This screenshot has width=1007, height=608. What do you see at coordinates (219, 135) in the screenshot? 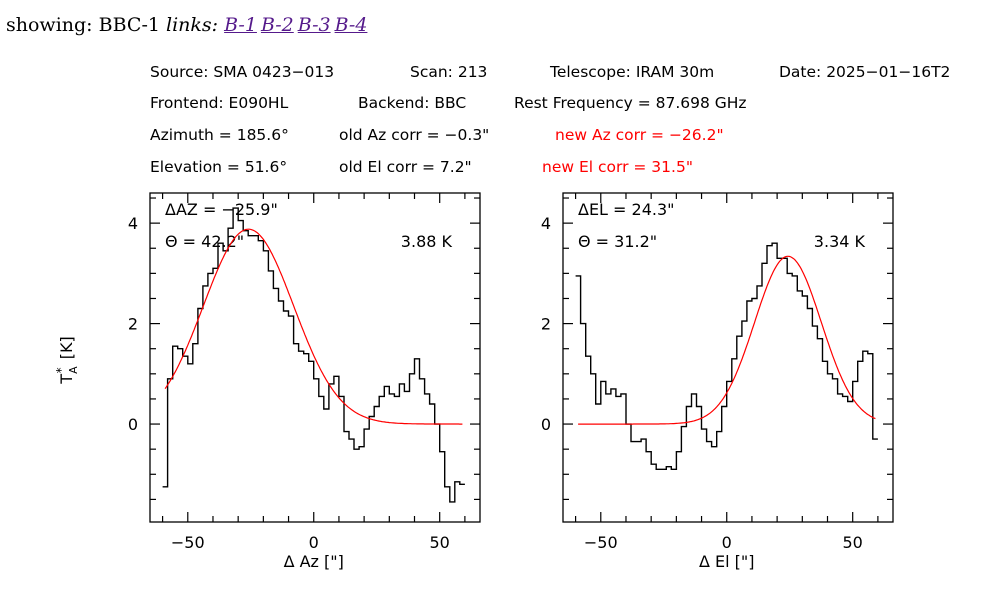
I see `info-azimuth: Azimuth = 185.6°` at bounding box center [219, 135].